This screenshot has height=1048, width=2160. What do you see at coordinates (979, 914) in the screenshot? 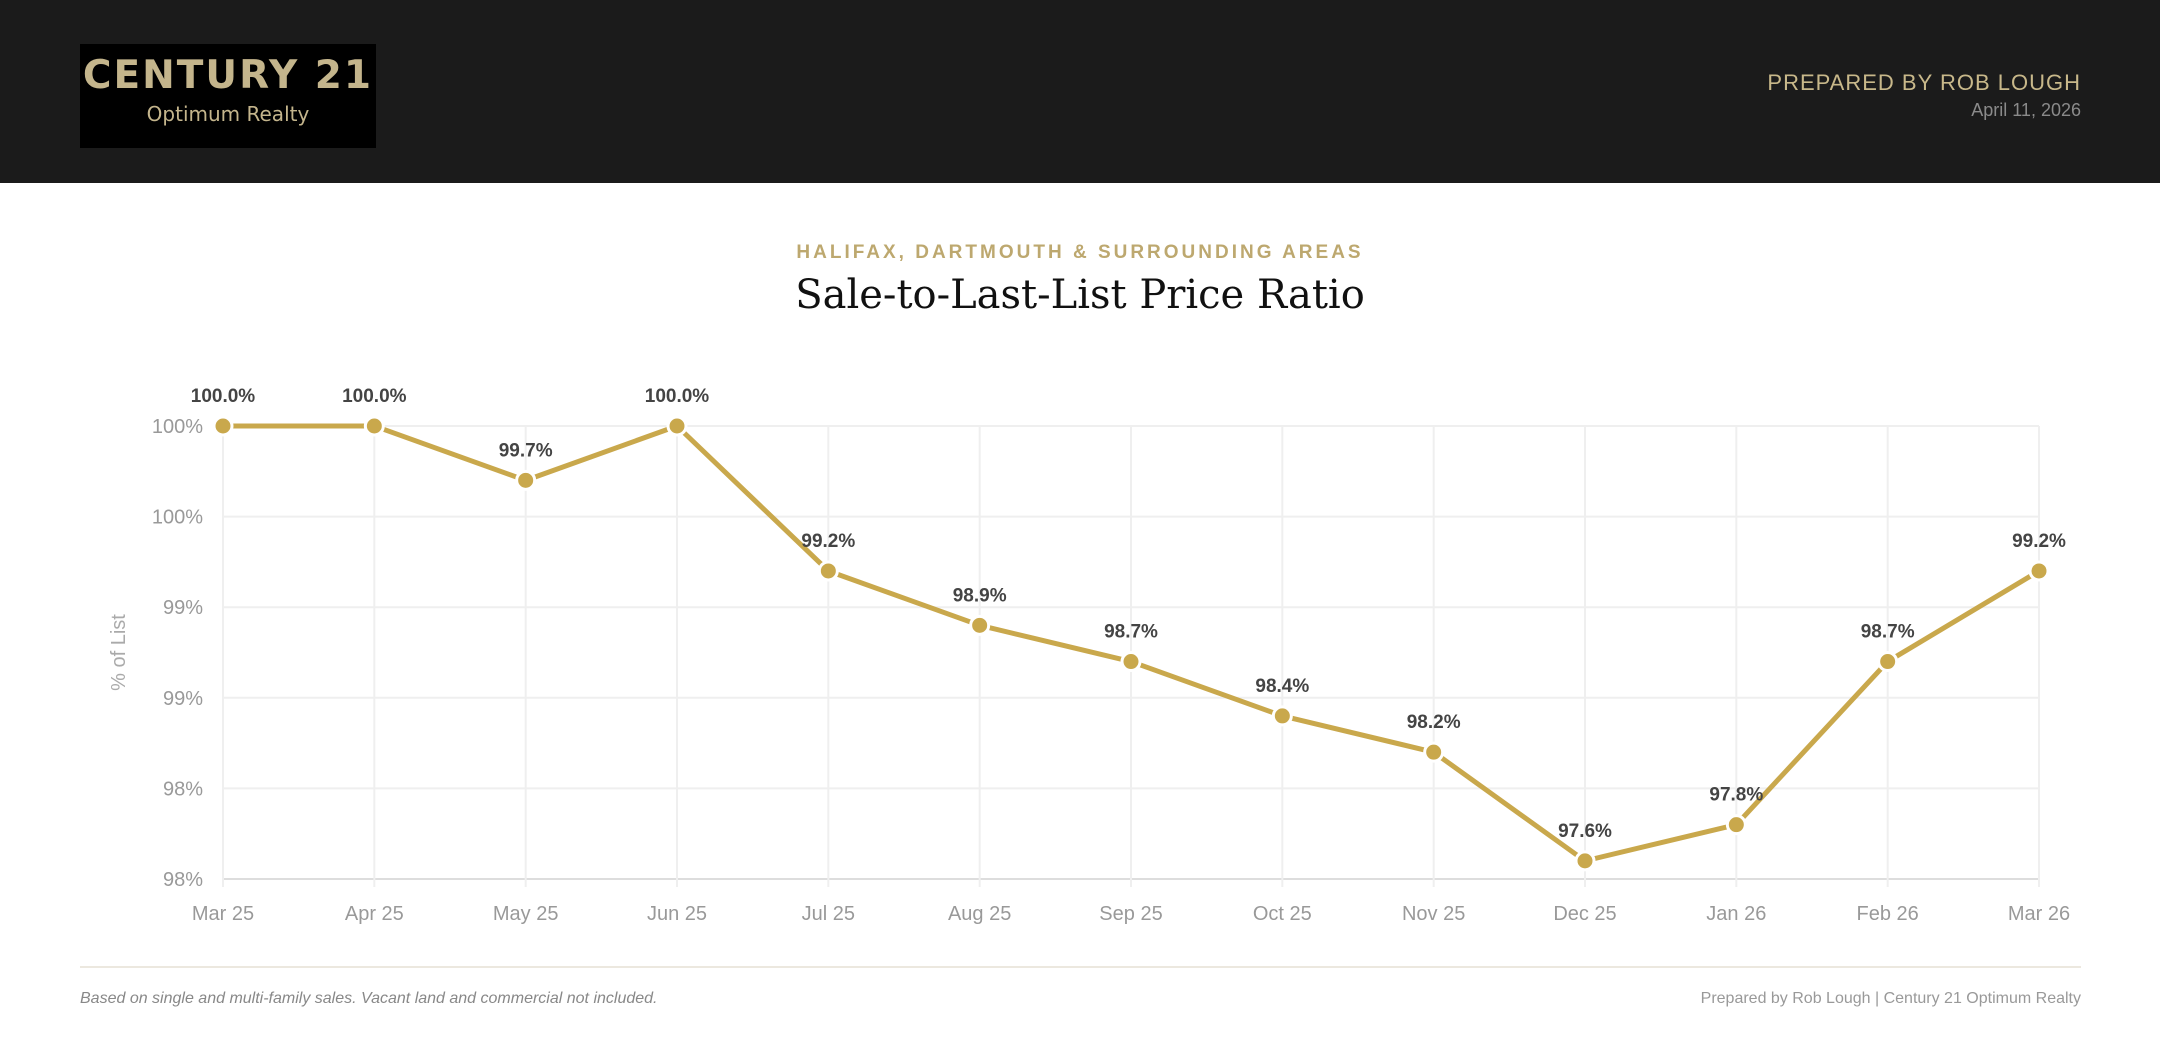
I see `x-tick-label: Aug 25` at bounding box center [979, 914].